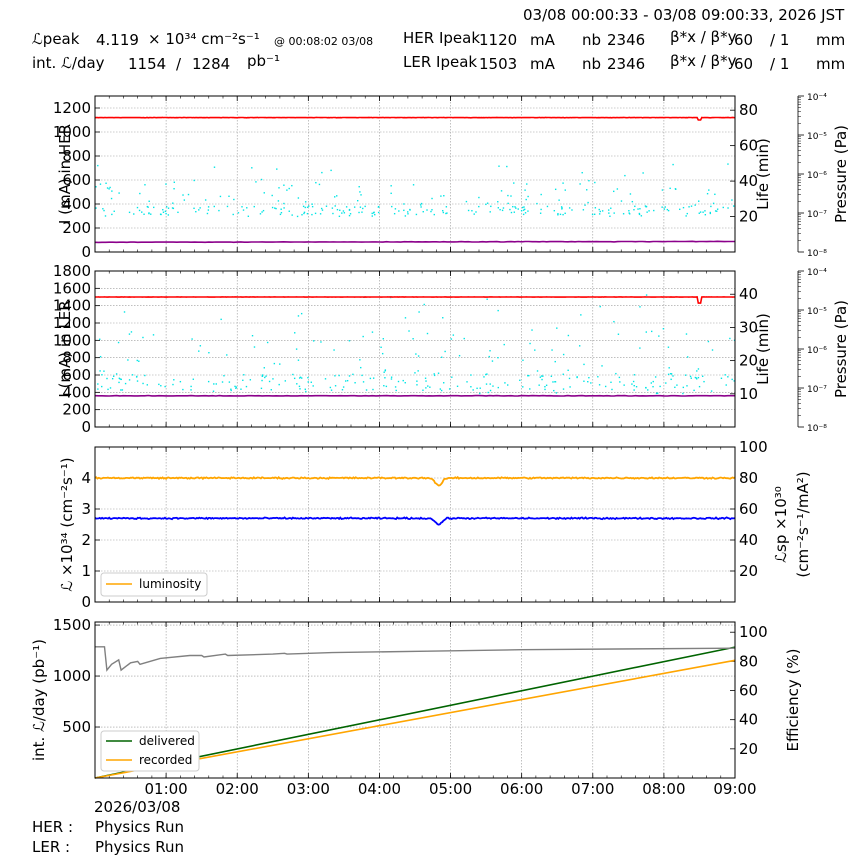  I want to click on luminosity-line, so click(415, 481).